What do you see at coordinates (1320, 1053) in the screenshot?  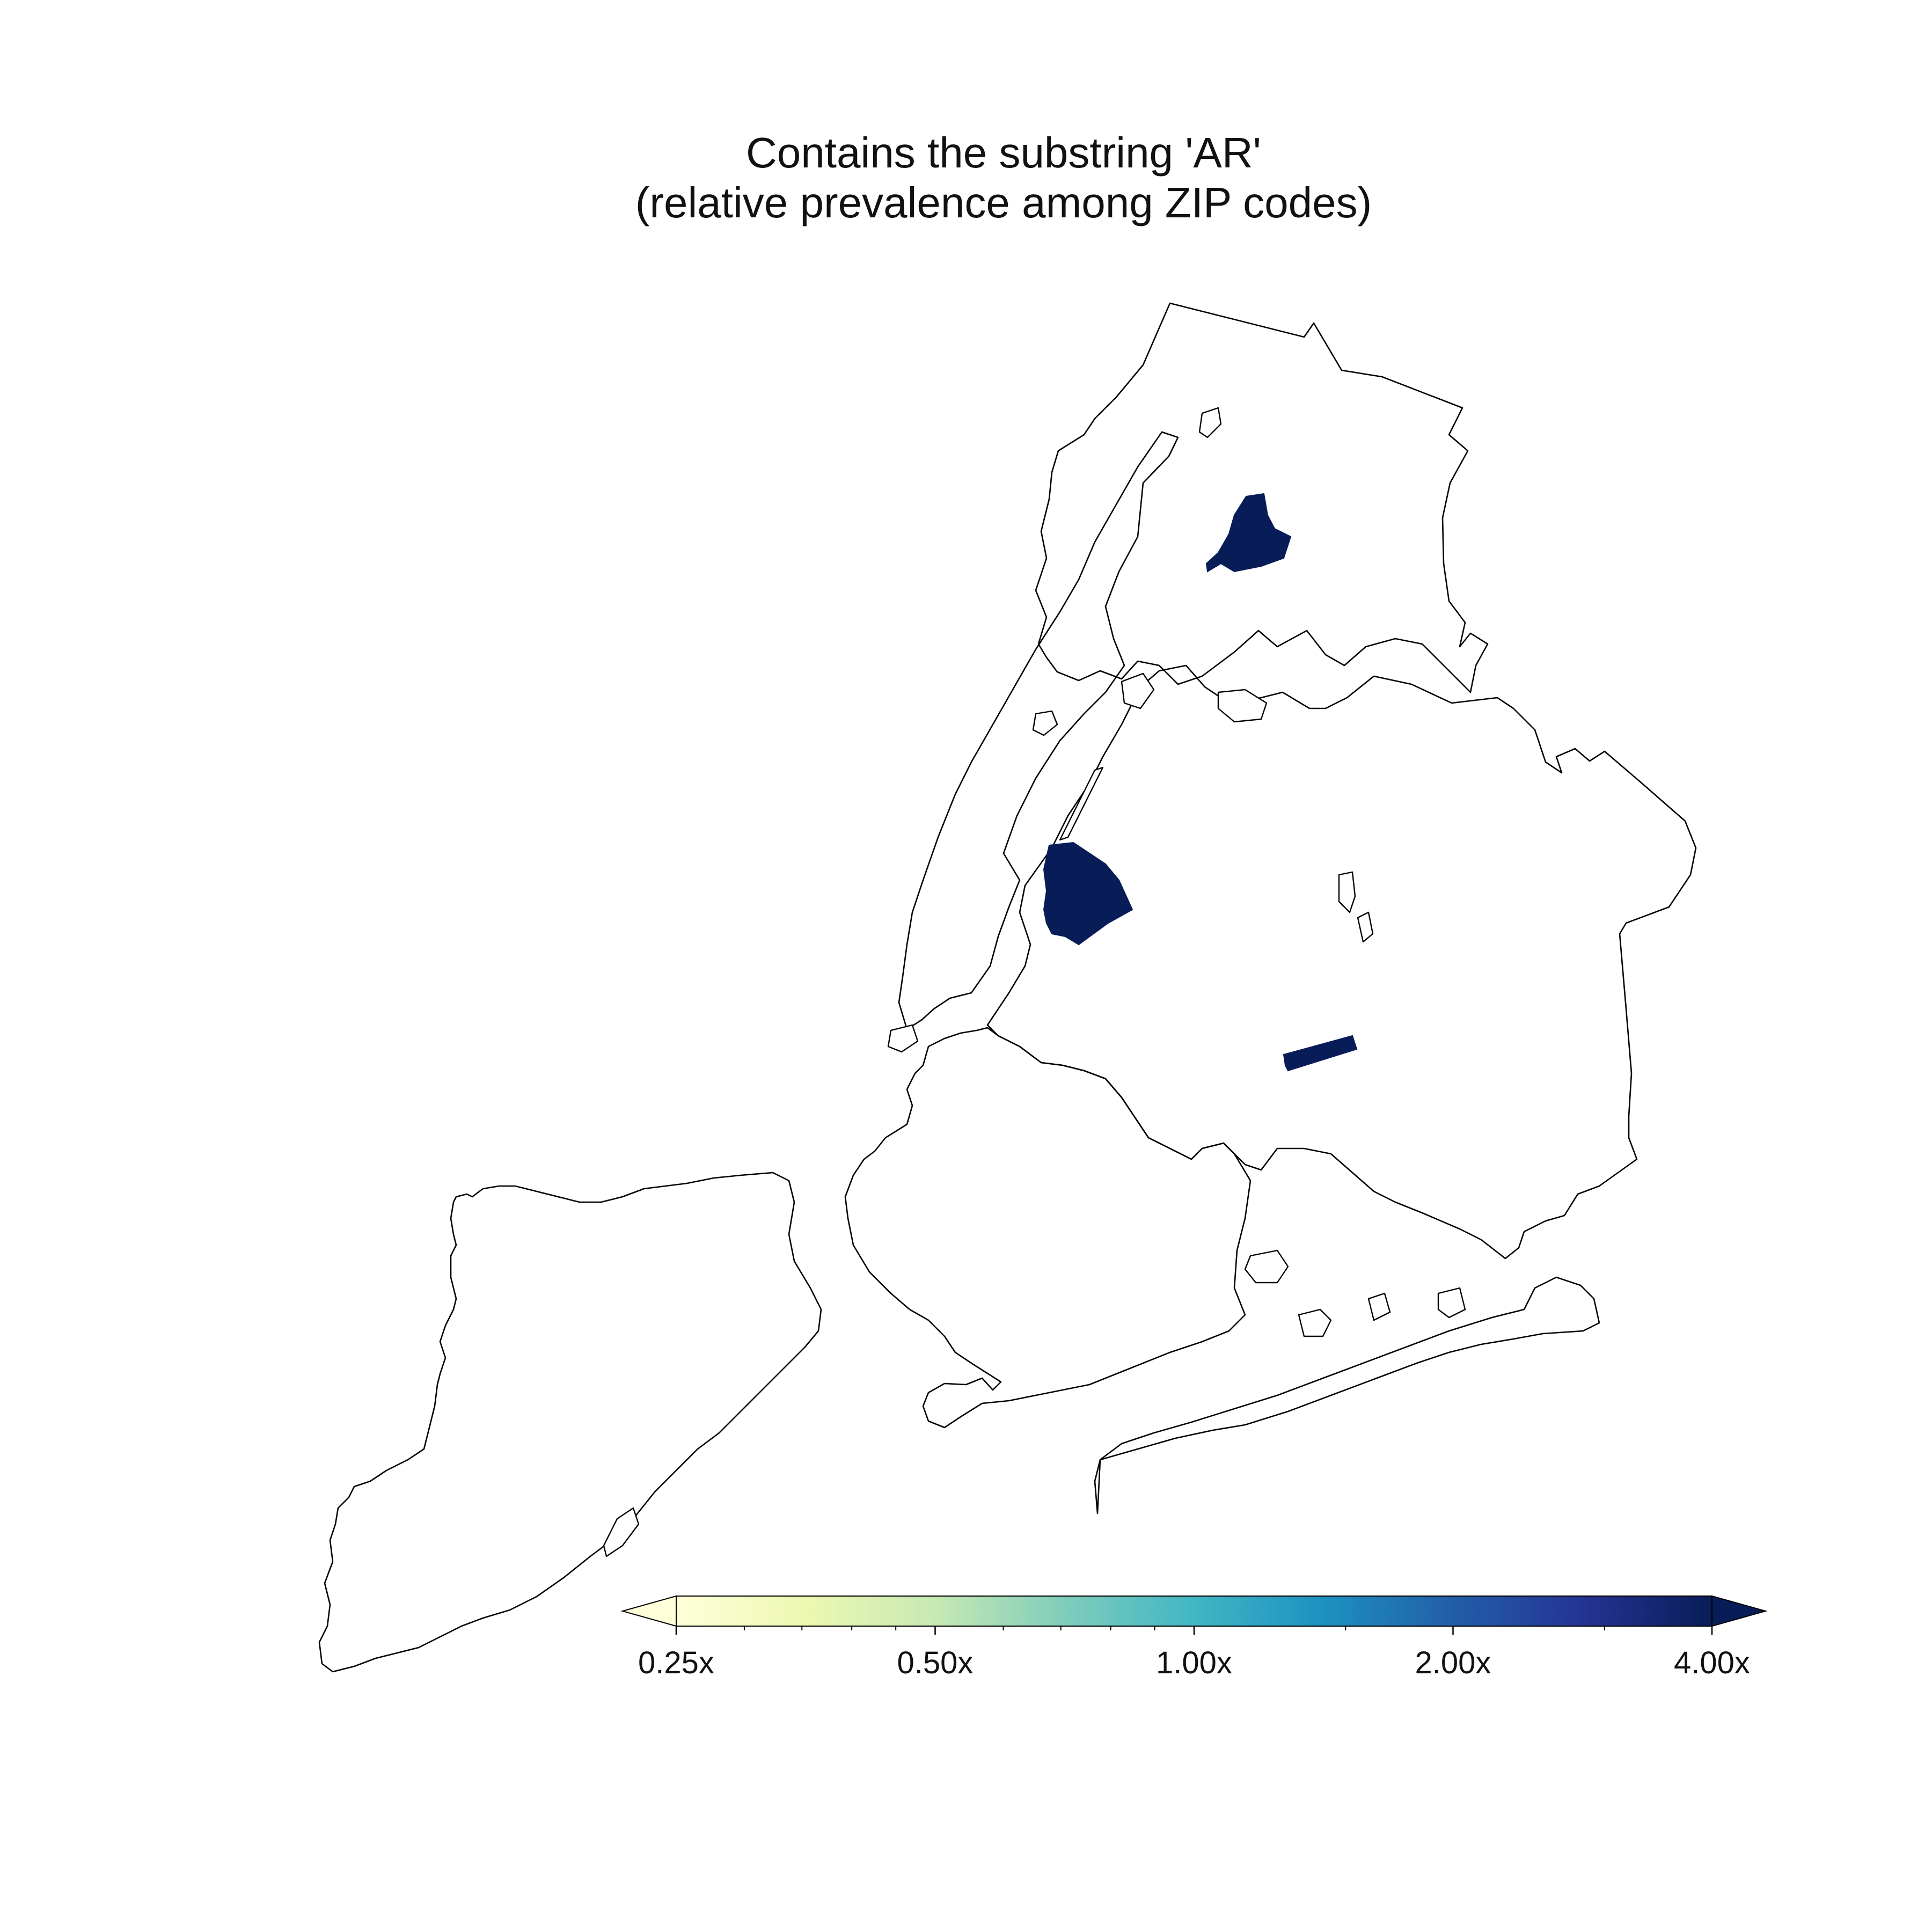 I see `queens-central-zip-area` at bounding box center [1320, 1053].